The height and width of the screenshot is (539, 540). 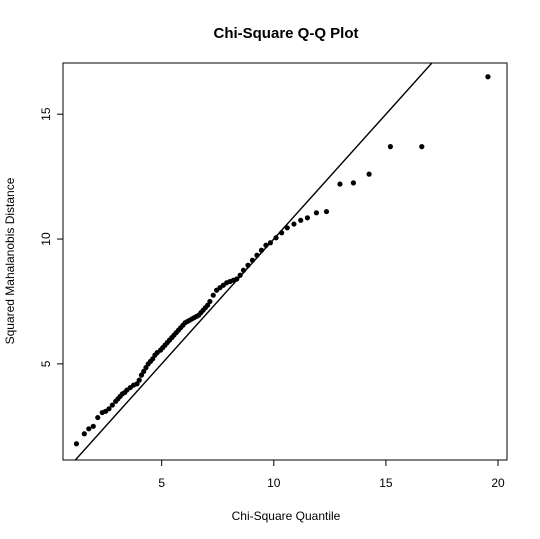 I want to click on y-axis-label: Squared Mahalanobis Distance, so click(x=10, y=260).